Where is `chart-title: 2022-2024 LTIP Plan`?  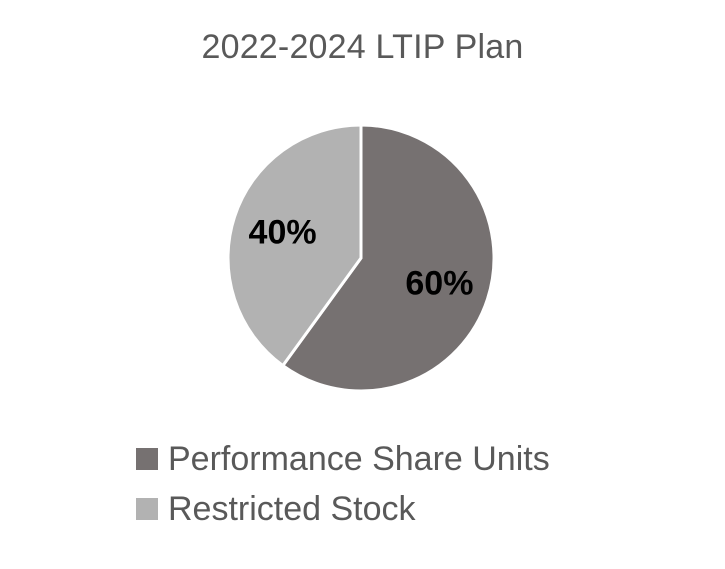
chart-title: 2022-2024 LTIP Plan is located at coordinates (362, 47).